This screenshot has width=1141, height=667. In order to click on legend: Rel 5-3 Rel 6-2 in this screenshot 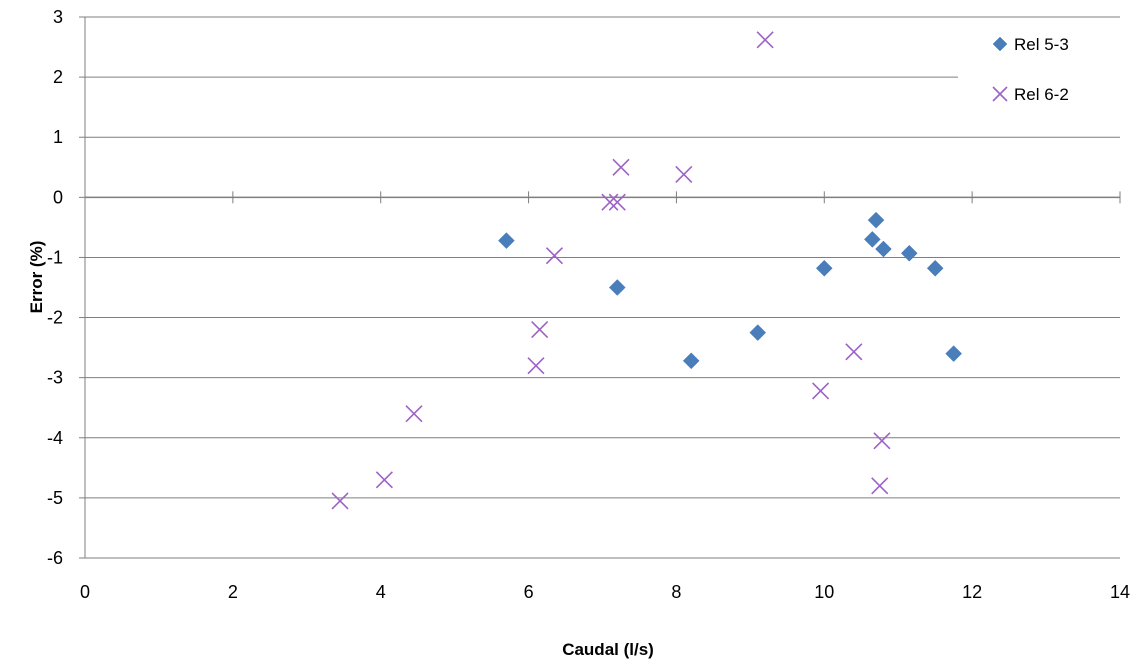, I will do `click(1039, 74)`.